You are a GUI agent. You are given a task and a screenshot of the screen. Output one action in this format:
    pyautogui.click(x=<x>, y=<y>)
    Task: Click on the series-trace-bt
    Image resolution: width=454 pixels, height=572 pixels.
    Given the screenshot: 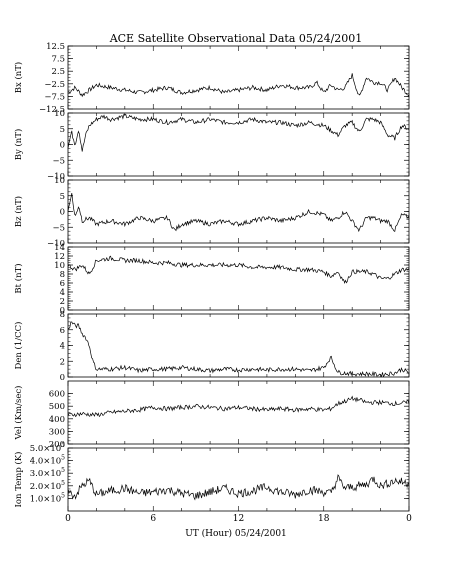 What is the action you would take?
    pyautogui.click(x=238, y=270)
    